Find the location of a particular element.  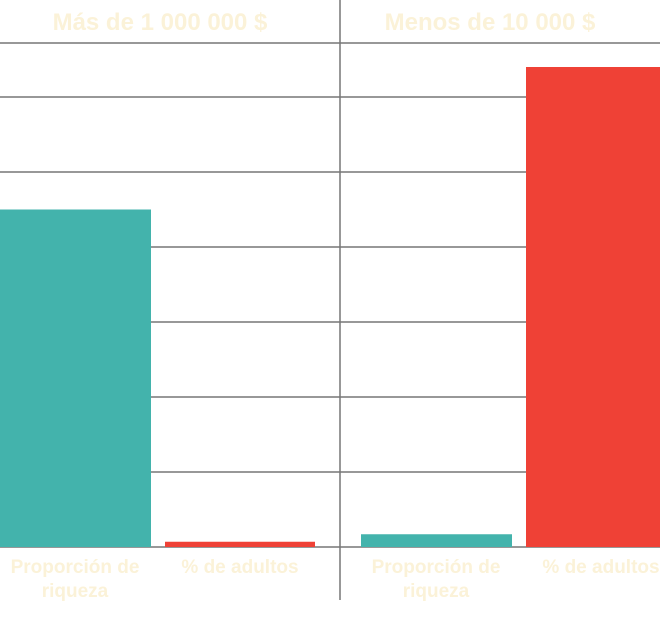

panel-title: Menos de 10 000 $ is located at coordinates (490, 22).